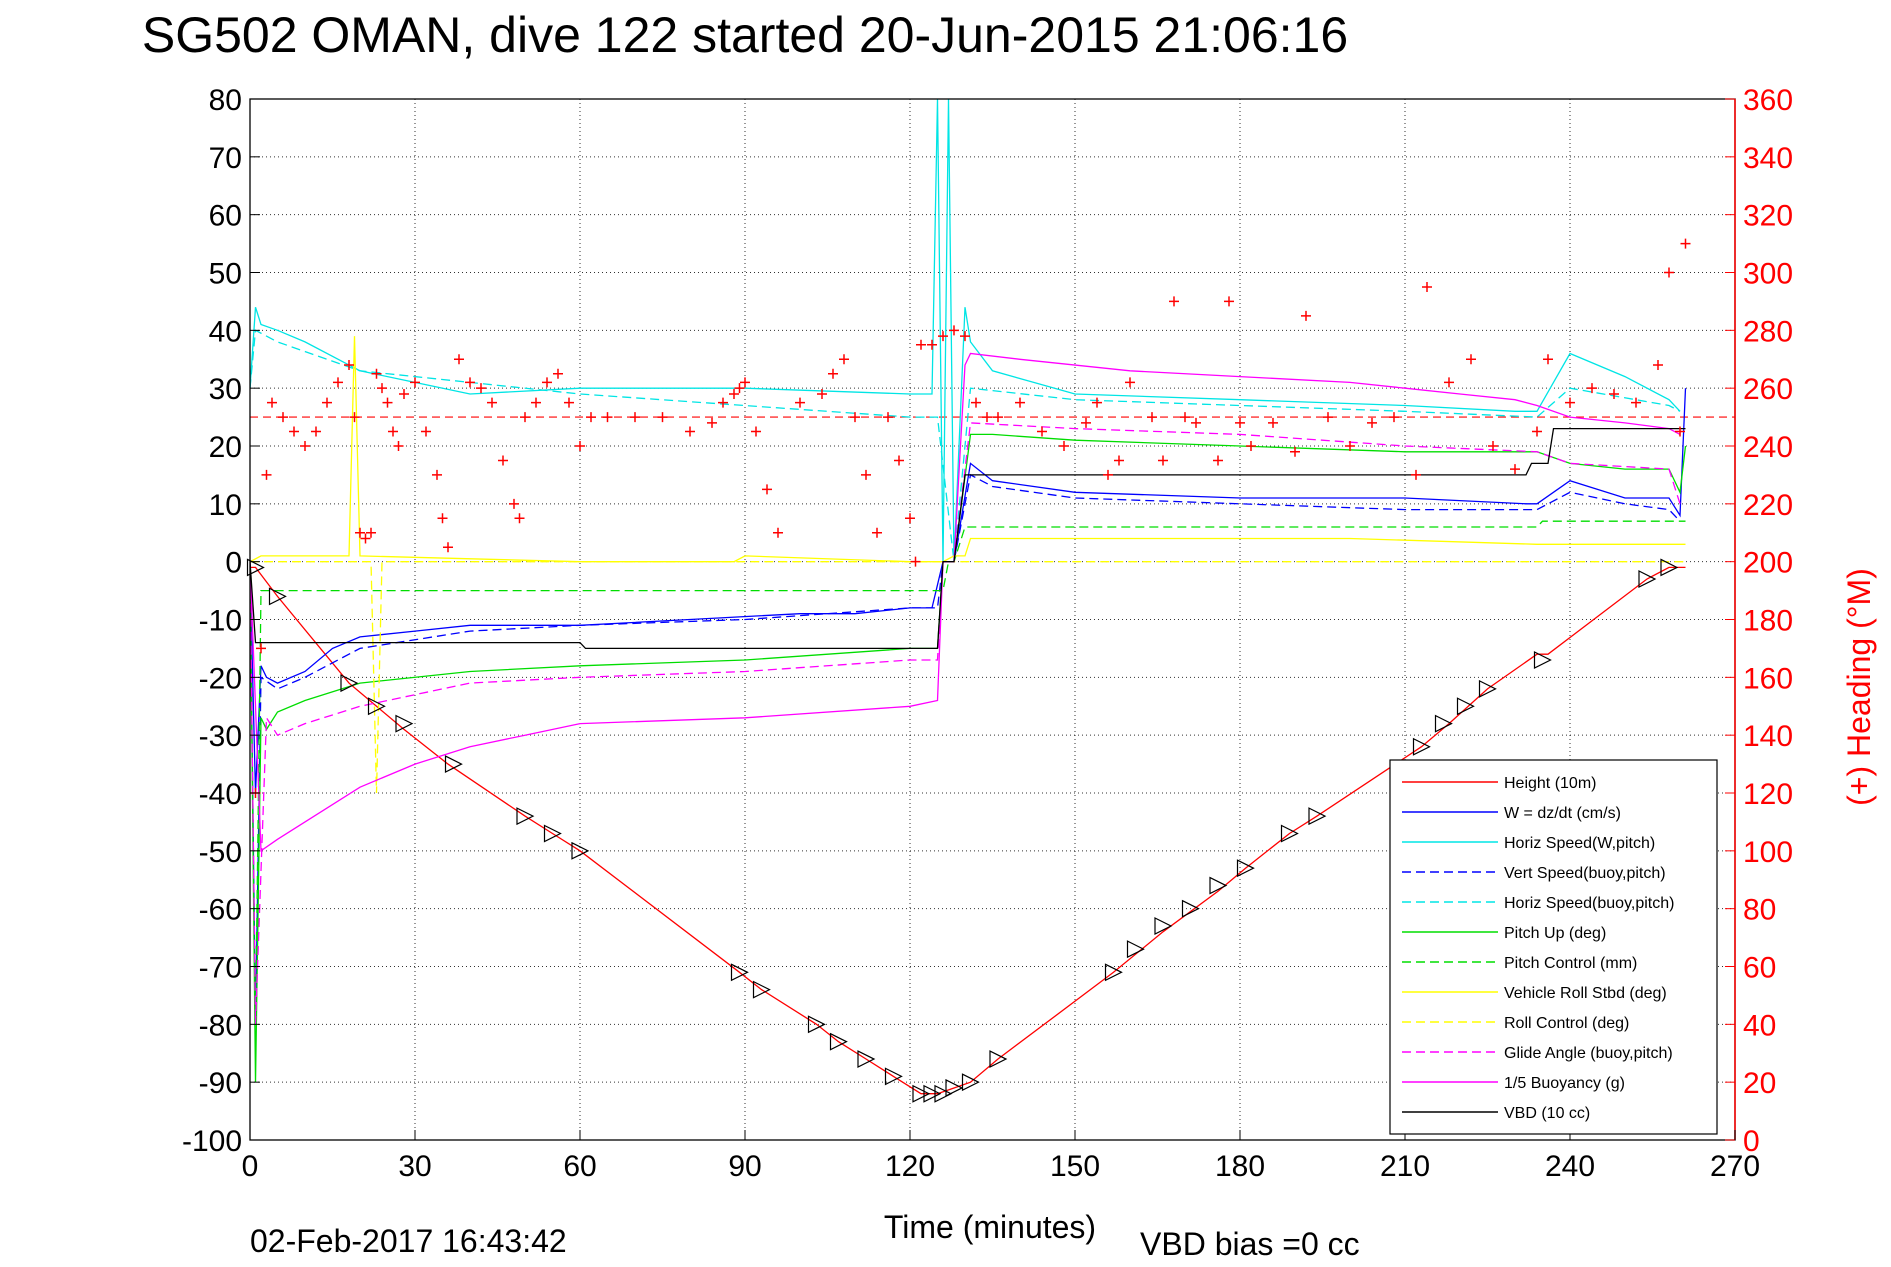 The height and width of the screenshot is (1267, 1891). I want to click on y-right-tick-label: 0, so click(1751, 1141).